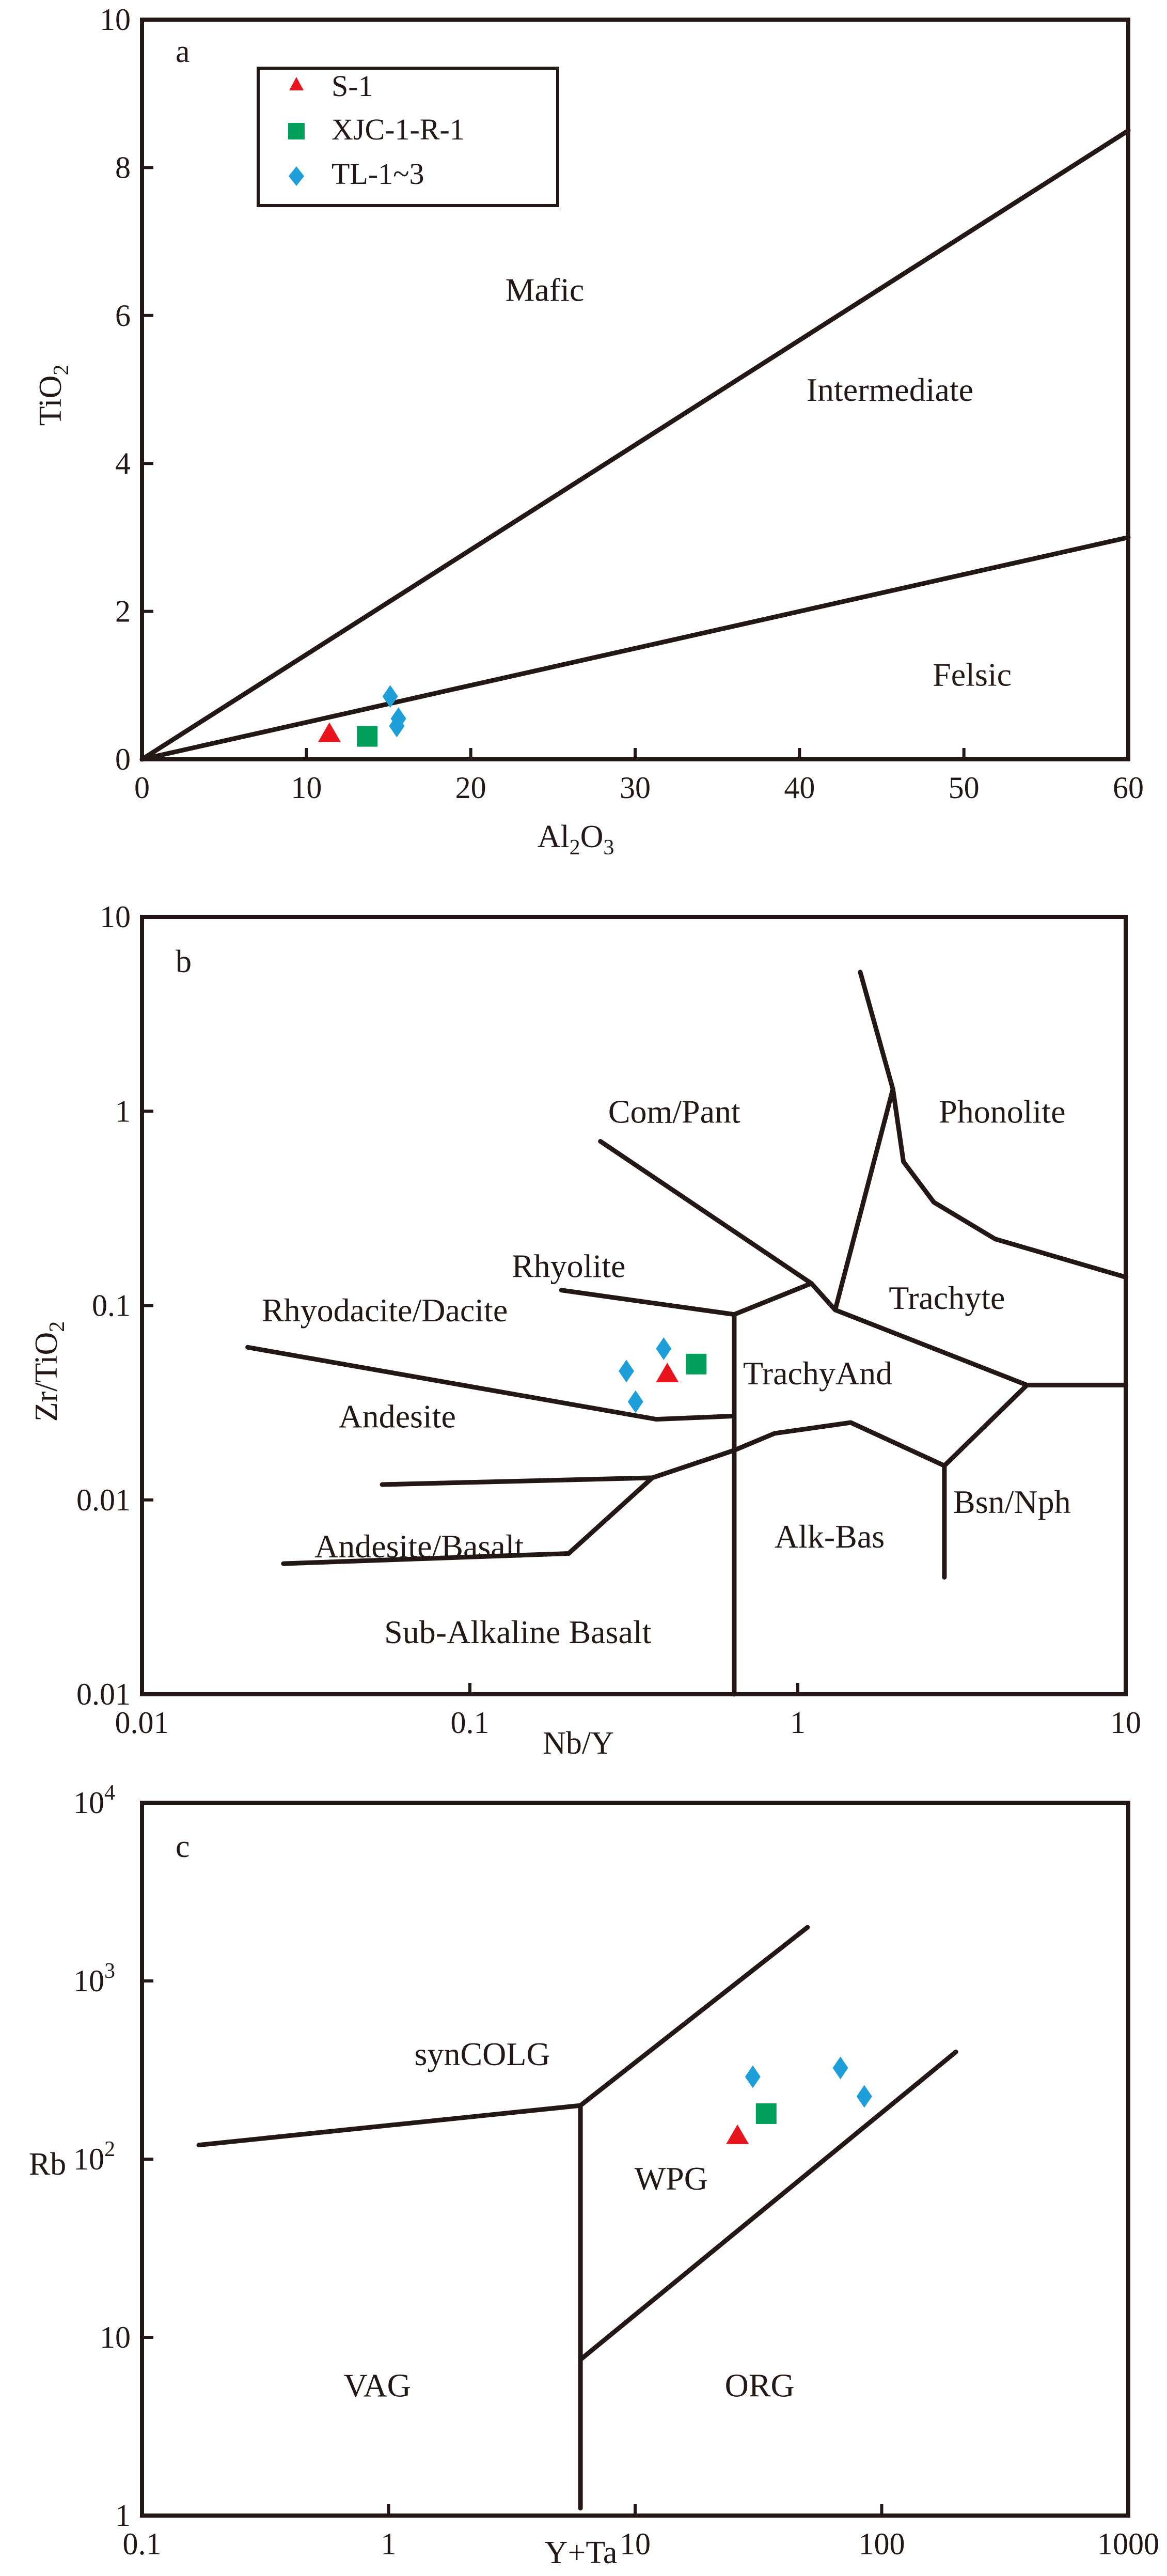 Image resolution: width=1167 pixels, height=2576 pixels. Describe the element at coordinates (142, 788) in the screenshot. I see `x-tick-label: 0` at that location.